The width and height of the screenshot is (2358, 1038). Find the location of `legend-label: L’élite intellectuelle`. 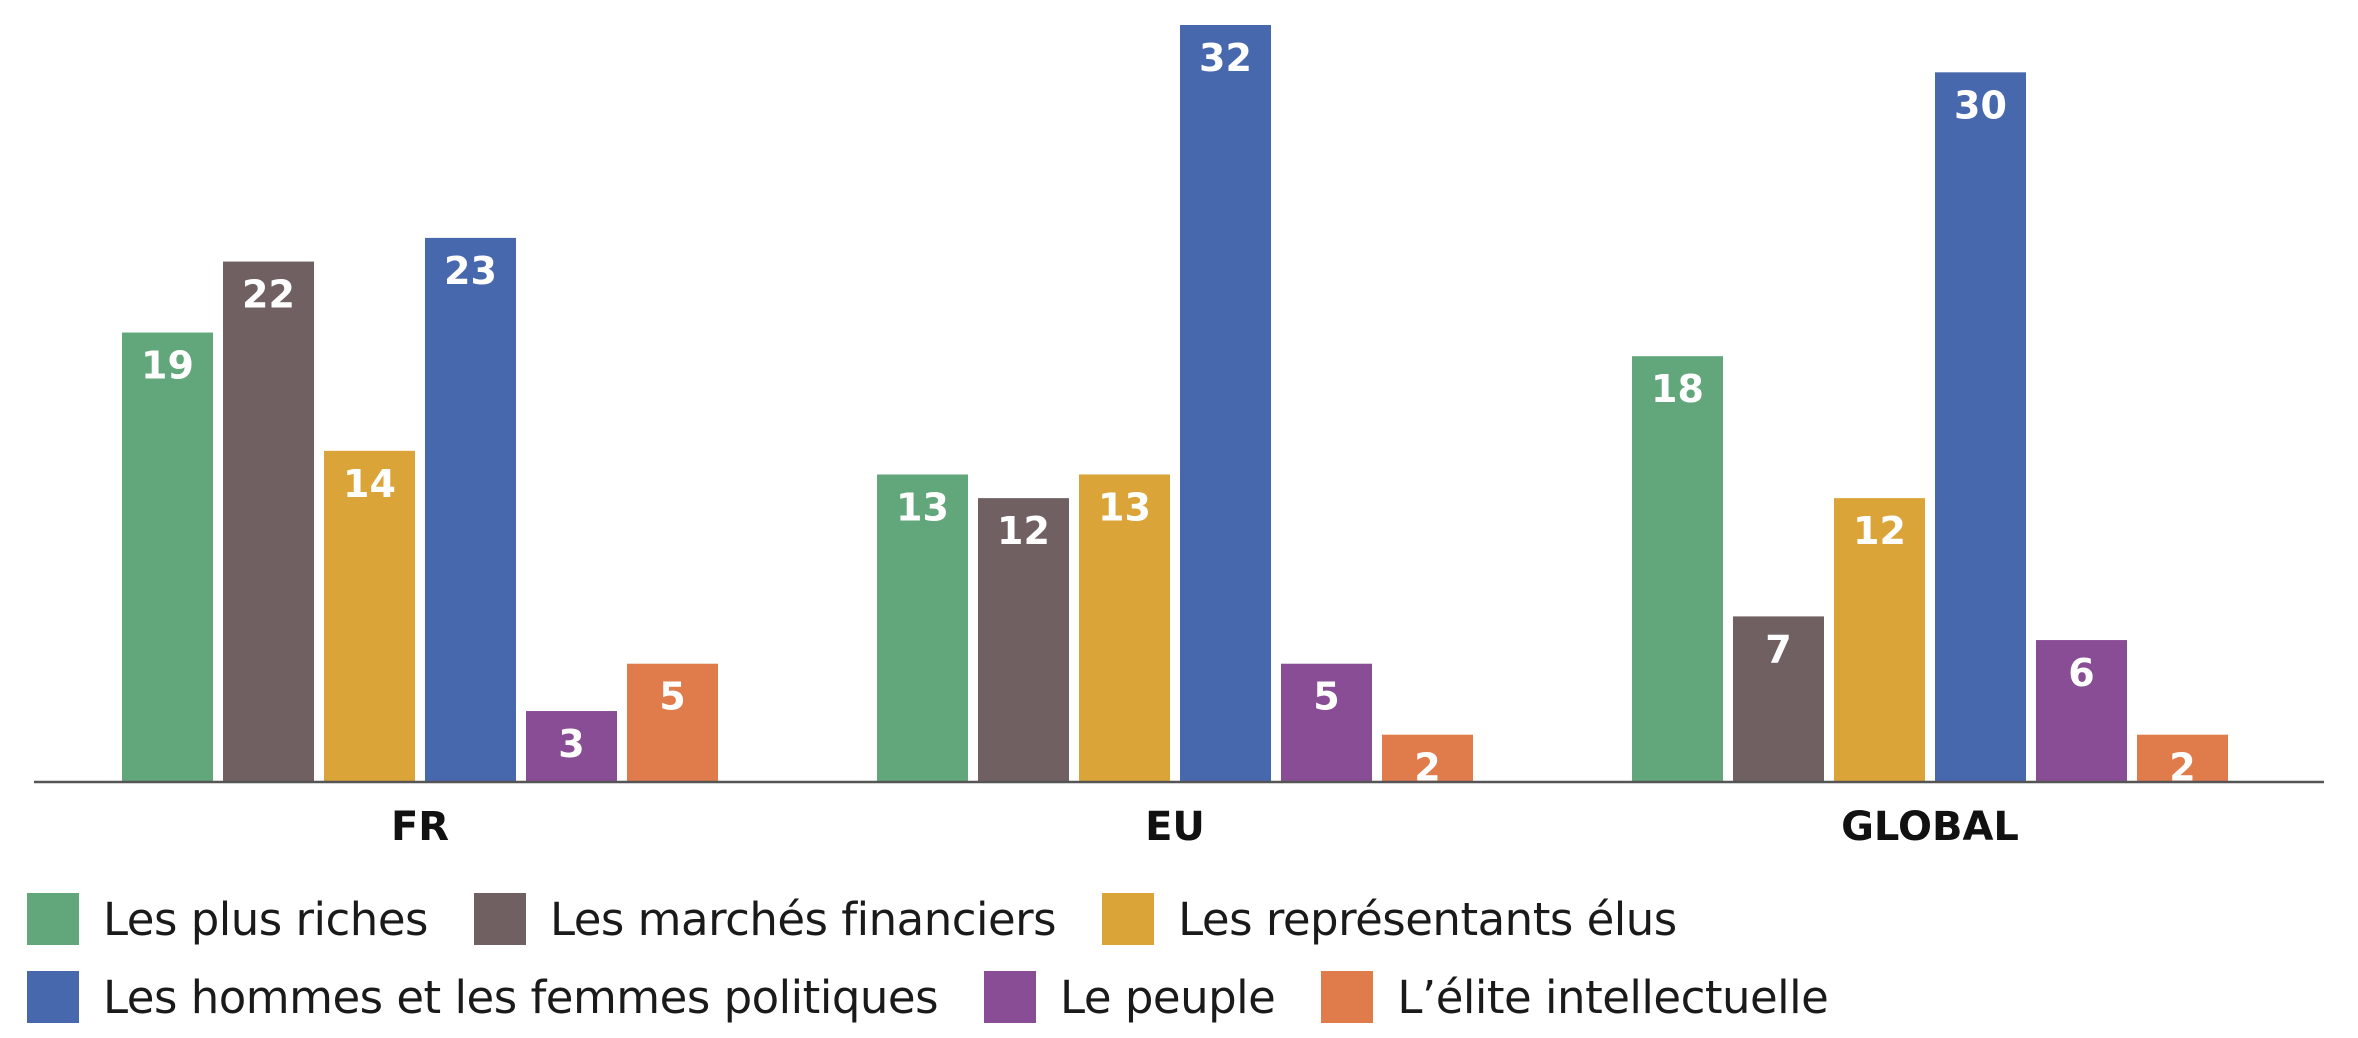

legend-label: L’élite intellectuelle is located at coordinates (1613, 997).